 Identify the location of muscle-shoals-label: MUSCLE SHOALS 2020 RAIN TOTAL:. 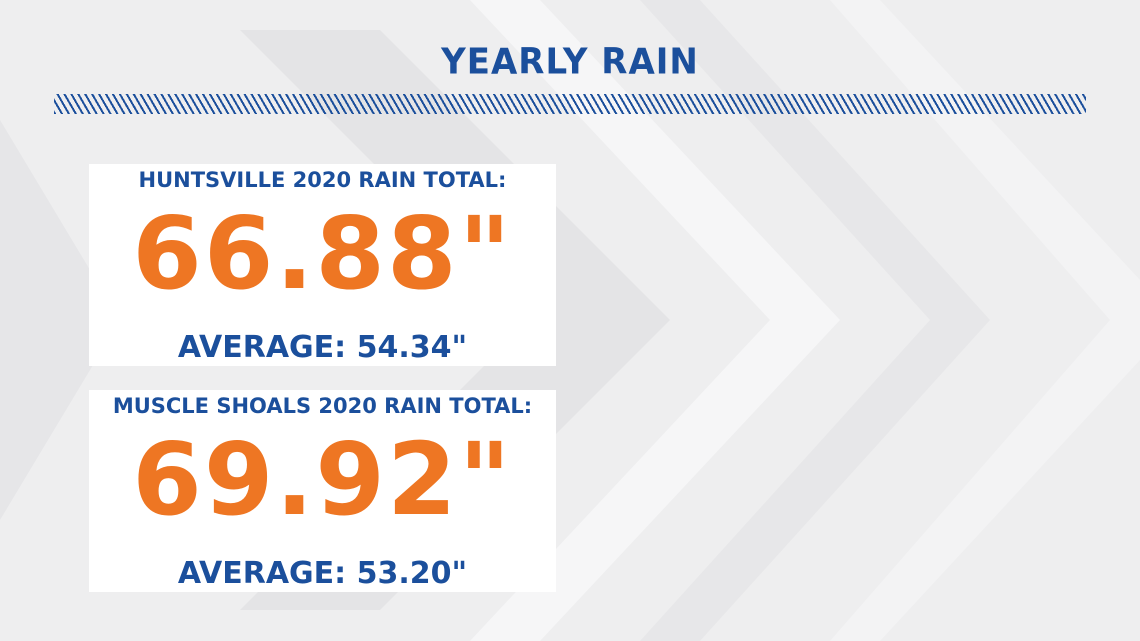
(322, 406).